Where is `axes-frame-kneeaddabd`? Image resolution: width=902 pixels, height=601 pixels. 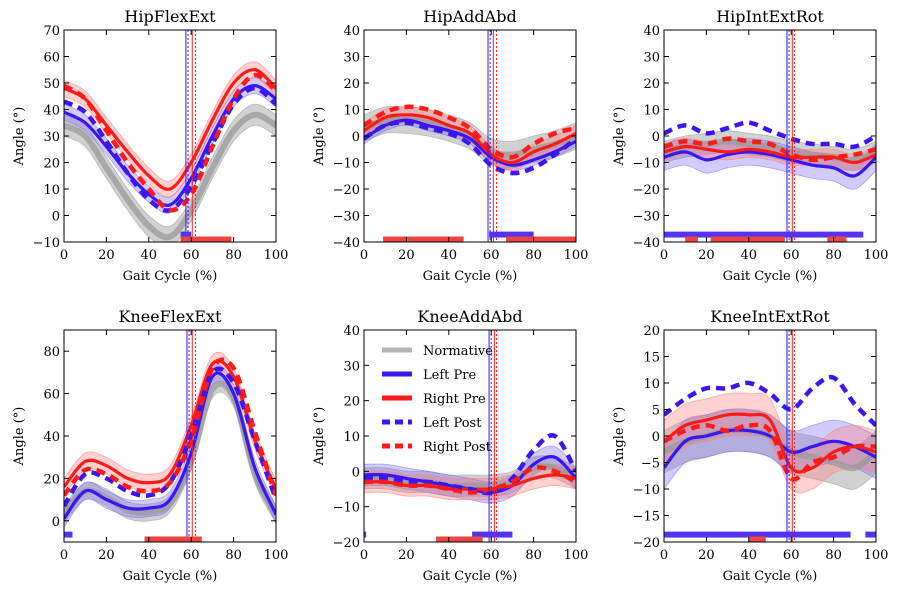
axes-frame-kneeaddabd is located at coordinates (470, 436).